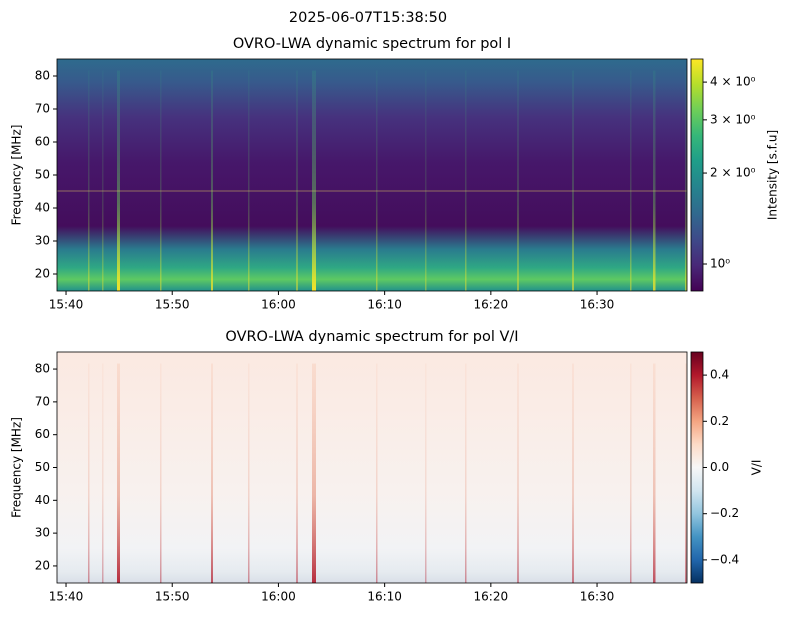  Describe the element at coordinates (773, 175) in the screenshot. I see `colorbar-label: Intensity [s.f.u]` at that location.